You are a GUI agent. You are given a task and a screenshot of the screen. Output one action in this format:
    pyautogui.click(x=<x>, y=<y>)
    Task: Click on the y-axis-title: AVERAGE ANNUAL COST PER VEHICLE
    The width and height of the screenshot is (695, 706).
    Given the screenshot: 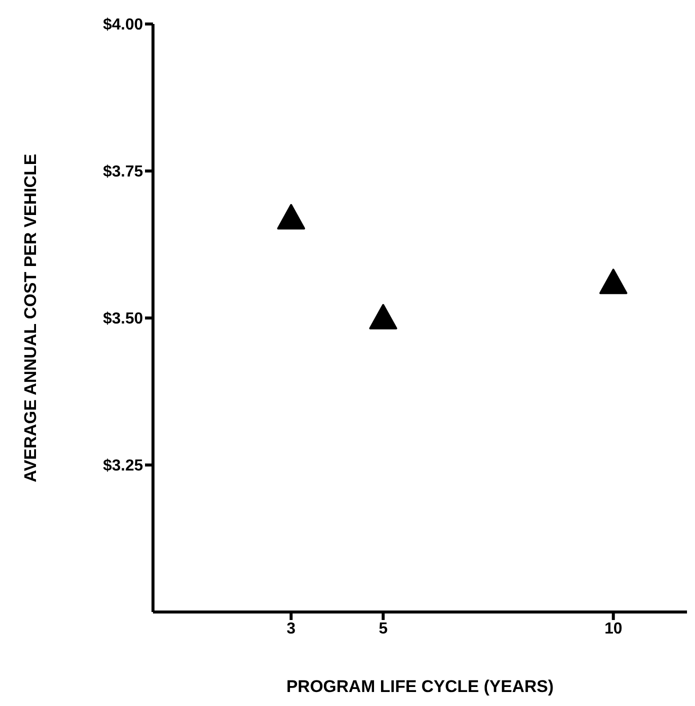 What is the action you would take?
    pyautogui.click(x=30, y=318)
    